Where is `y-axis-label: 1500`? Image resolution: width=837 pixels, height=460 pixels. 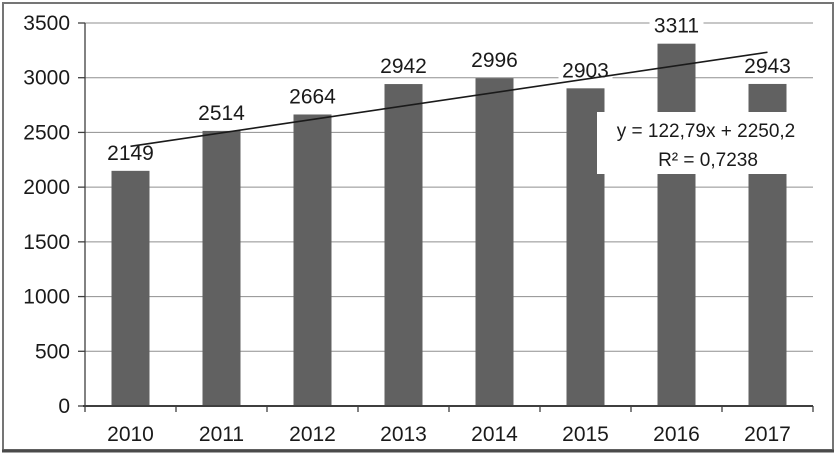
y-axis-label: 1500 is located at coordinates (46, 242).